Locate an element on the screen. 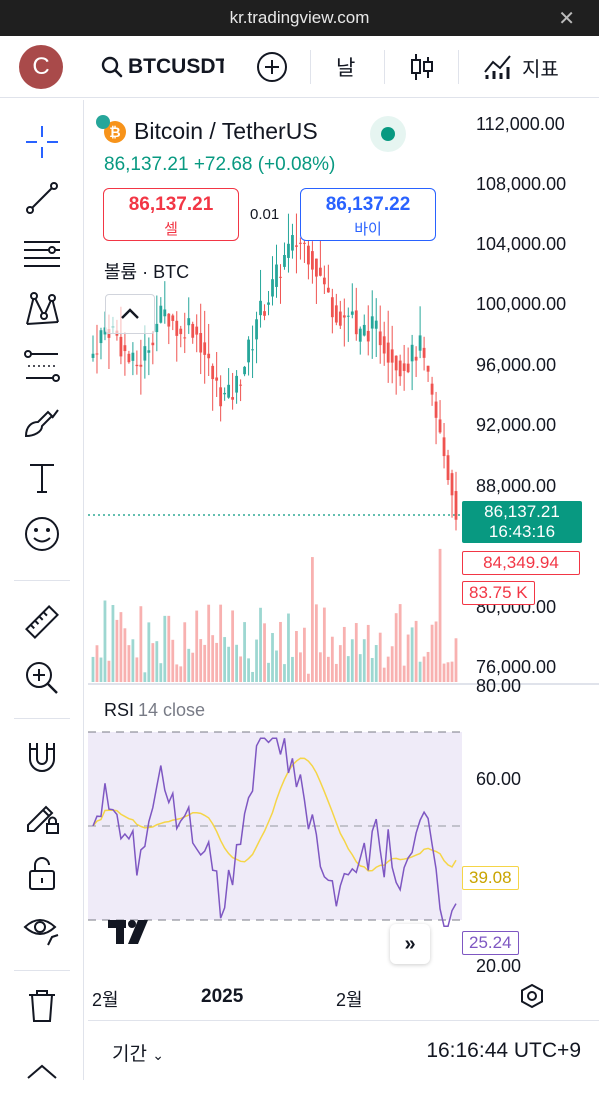  pattern-tool is located at coordinates (42, 310).